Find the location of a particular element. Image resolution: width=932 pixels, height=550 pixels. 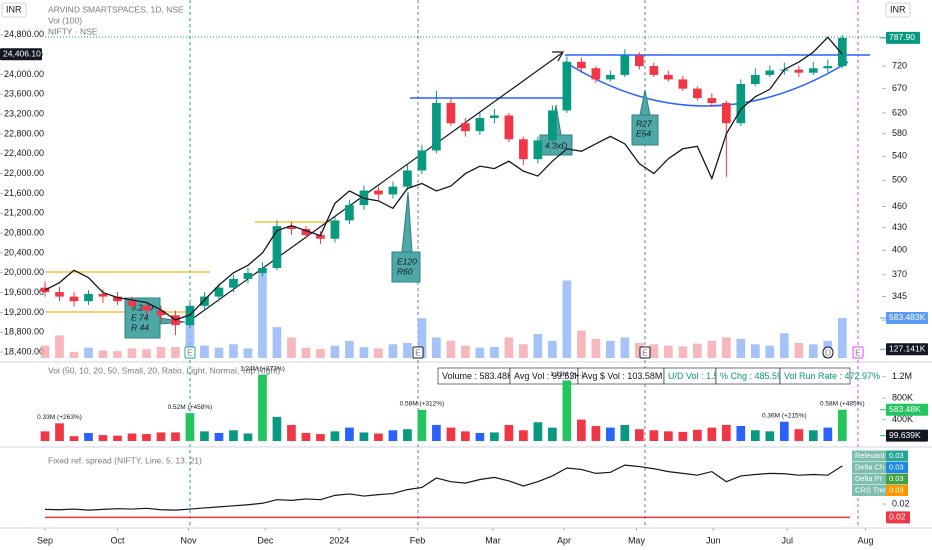

legend-badge-value-bg is located at coordinates (897, 467).